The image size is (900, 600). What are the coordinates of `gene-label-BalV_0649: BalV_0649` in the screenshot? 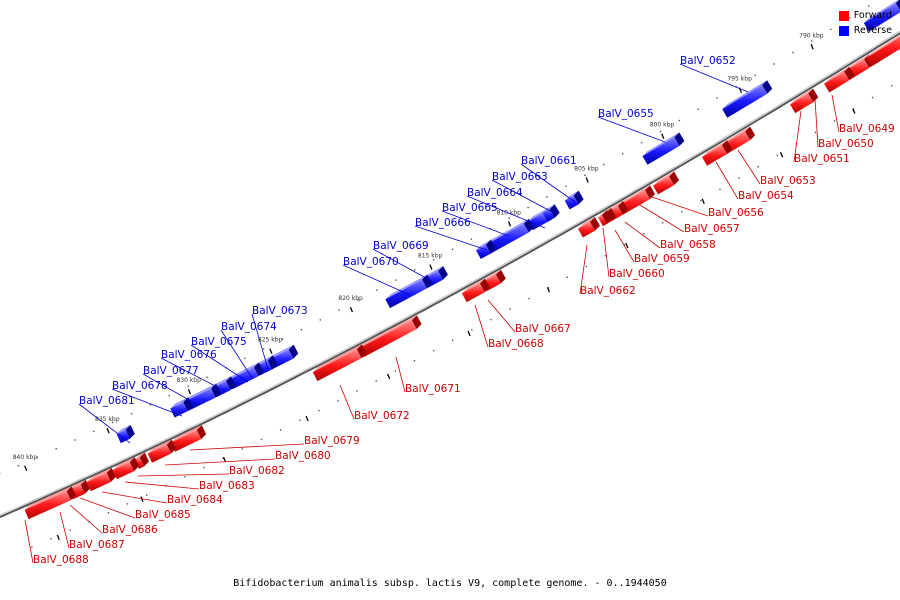 It's located at (863, 114).